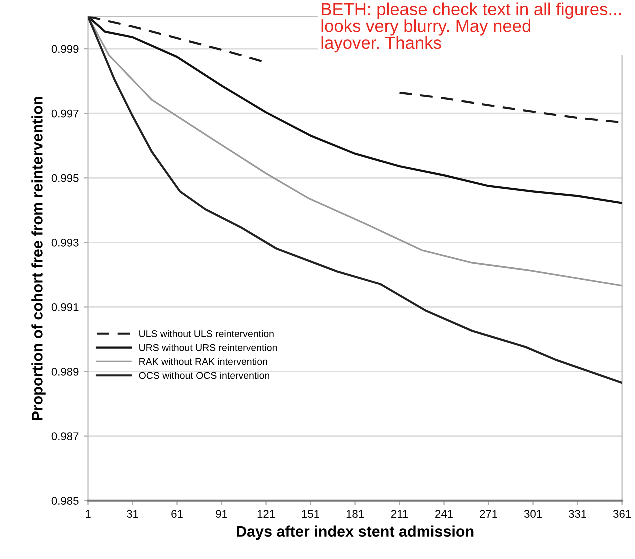 This screenshot has height=559, width=635. What do you see at coordinates (65, 49) in the screenshot?
I see `y-tick-label: 0.999` at bounding box center [65, 49].